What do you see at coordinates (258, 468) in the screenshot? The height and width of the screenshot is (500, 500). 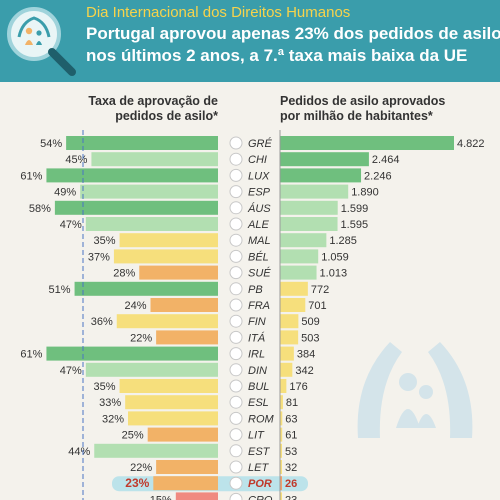 I see `country-code-label: LET` at bounding box center [258, 468].